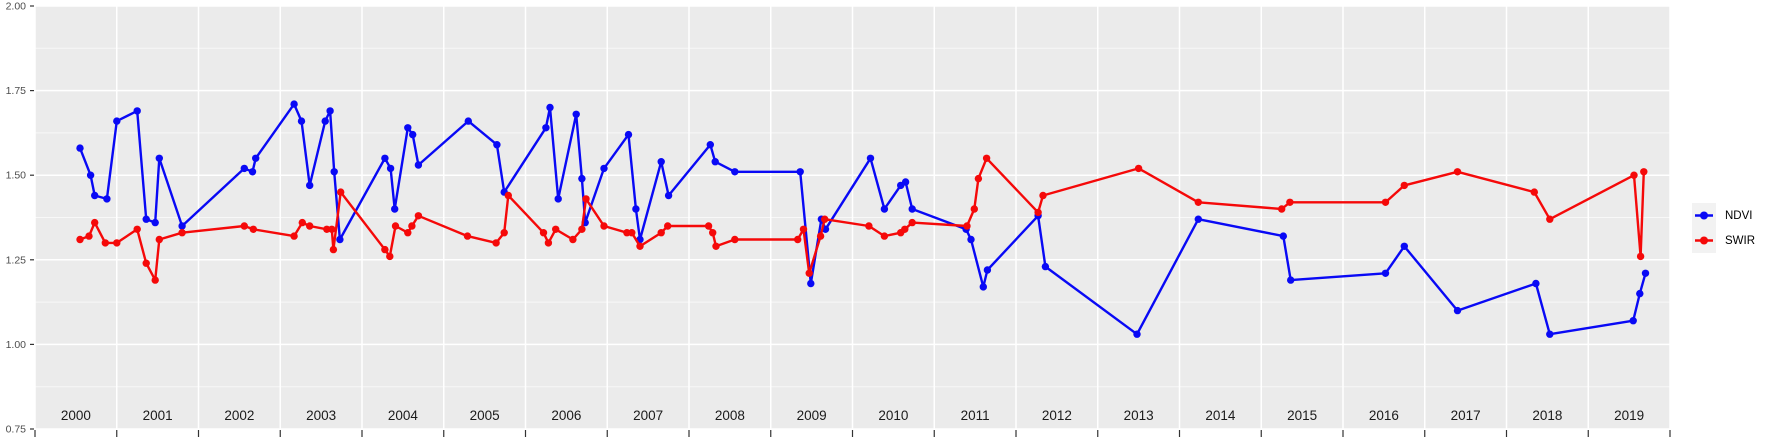  What do you see at coordinates (648, 415) in the screenshot?
I see `x-tick-label: 2007` at bounding box center [648, 415].